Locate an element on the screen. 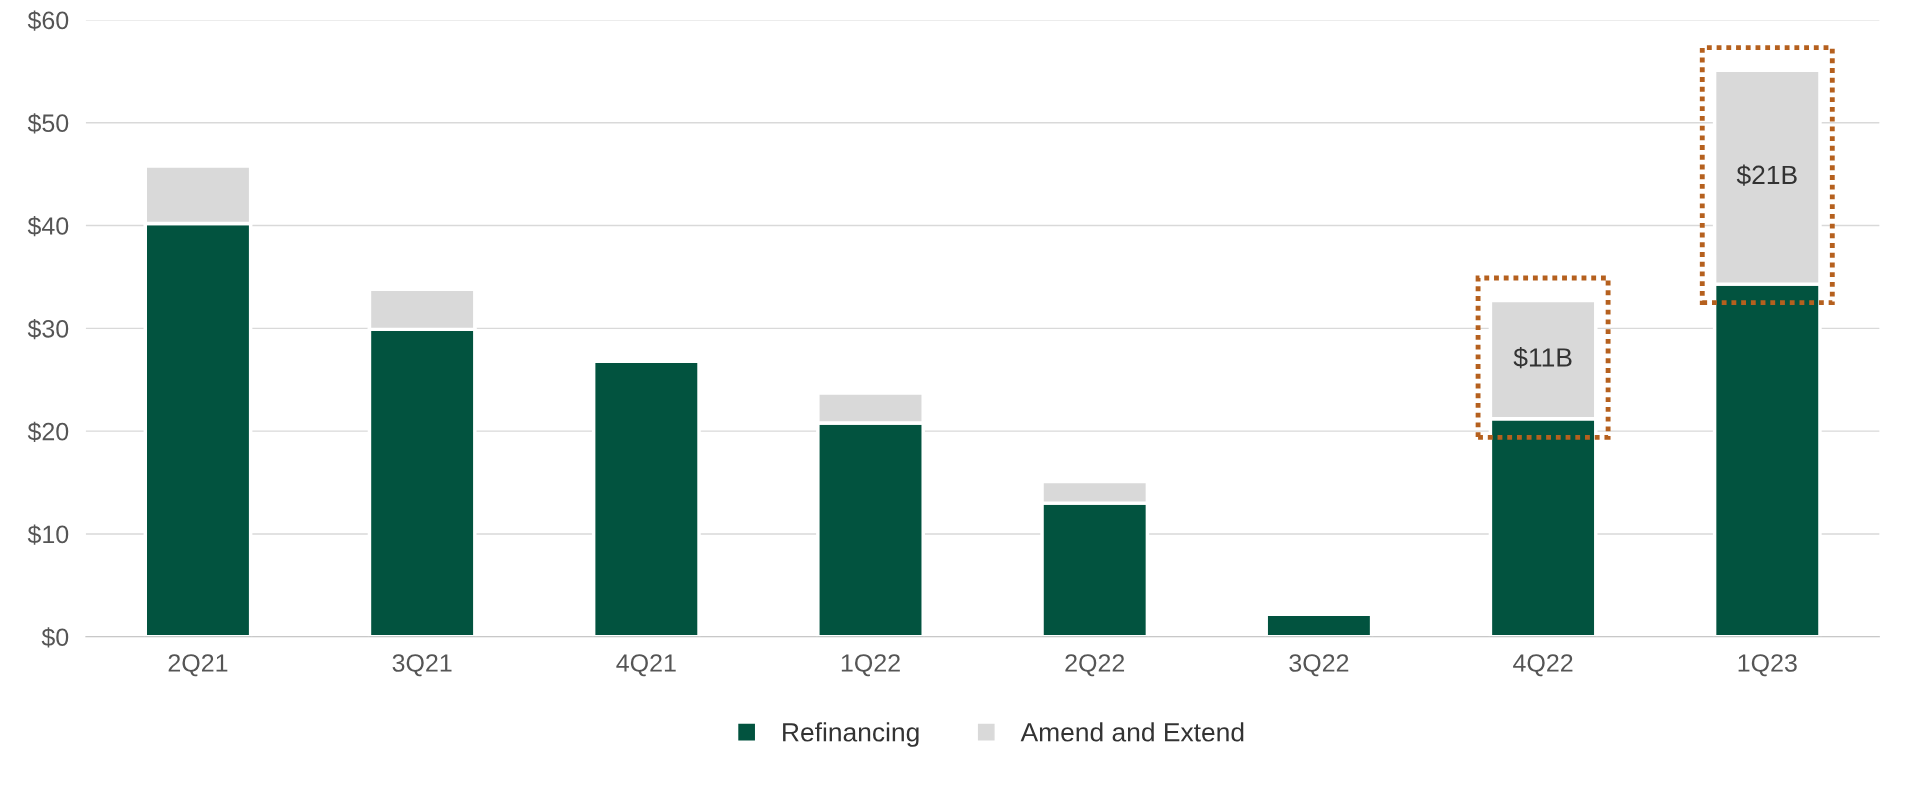  x-tick-label: 1Q23 is located at coordinates (1767, 665).